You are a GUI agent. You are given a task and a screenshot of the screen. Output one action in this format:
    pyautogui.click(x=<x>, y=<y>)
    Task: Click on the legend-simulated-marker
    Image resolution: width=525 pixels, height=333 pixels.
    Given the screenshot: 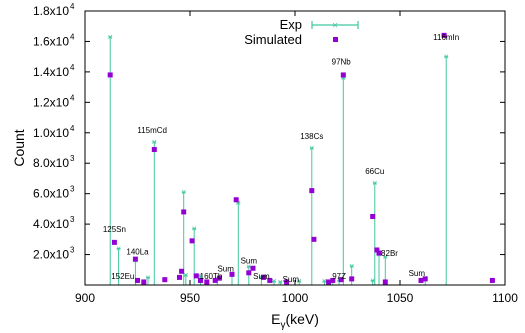 What is the action you would take?
    pyautogui.click(x=335, y=39)
    